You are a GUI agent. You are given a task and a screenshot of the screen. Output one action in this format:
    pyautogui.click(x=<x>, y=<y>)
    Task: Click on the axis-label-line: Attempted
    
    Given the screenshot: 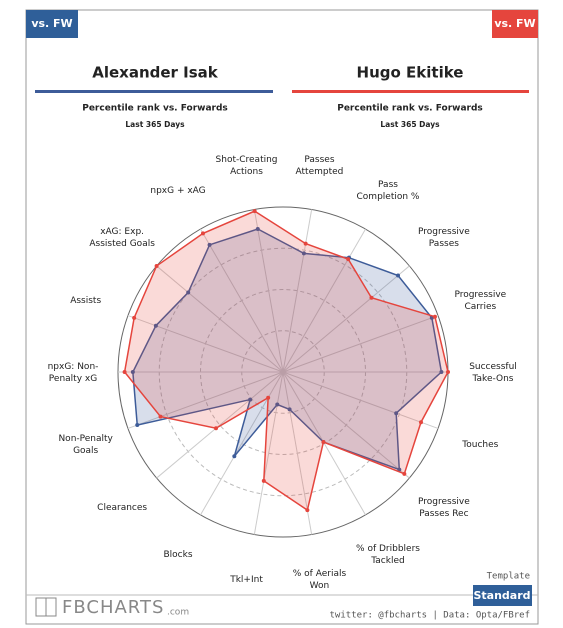 What is the action you would take?
    pyautogui.click(x=320, y=172)
    